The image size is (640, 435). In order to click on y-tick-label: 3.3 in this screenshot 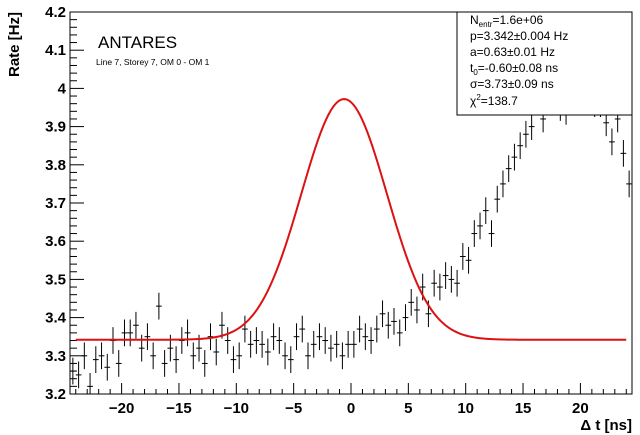, I will do `click(55, 356)`.